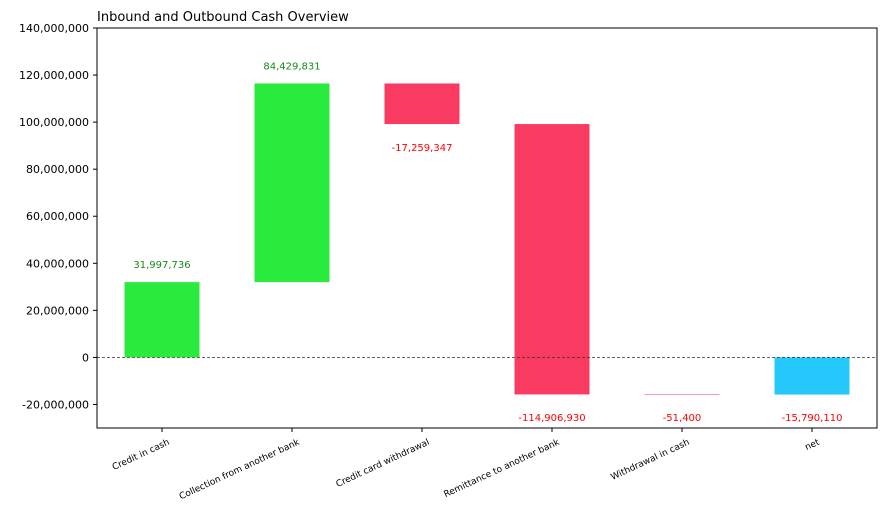 The height and width of the screenshot is (512, 883). I want to click on y-tick-label: 40,000,000, so click(57, 263).